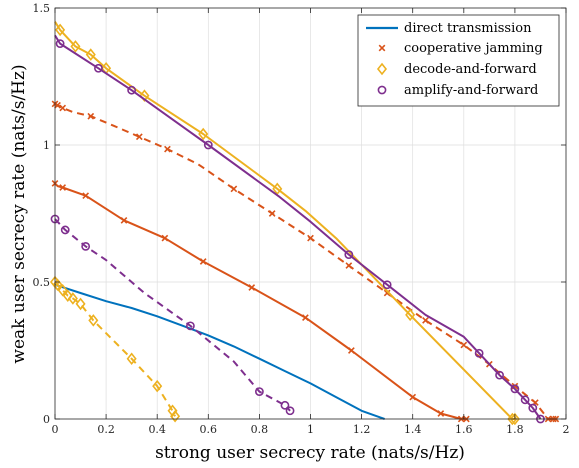  I want to click on x-tick-label: 2, so click(566, 429).